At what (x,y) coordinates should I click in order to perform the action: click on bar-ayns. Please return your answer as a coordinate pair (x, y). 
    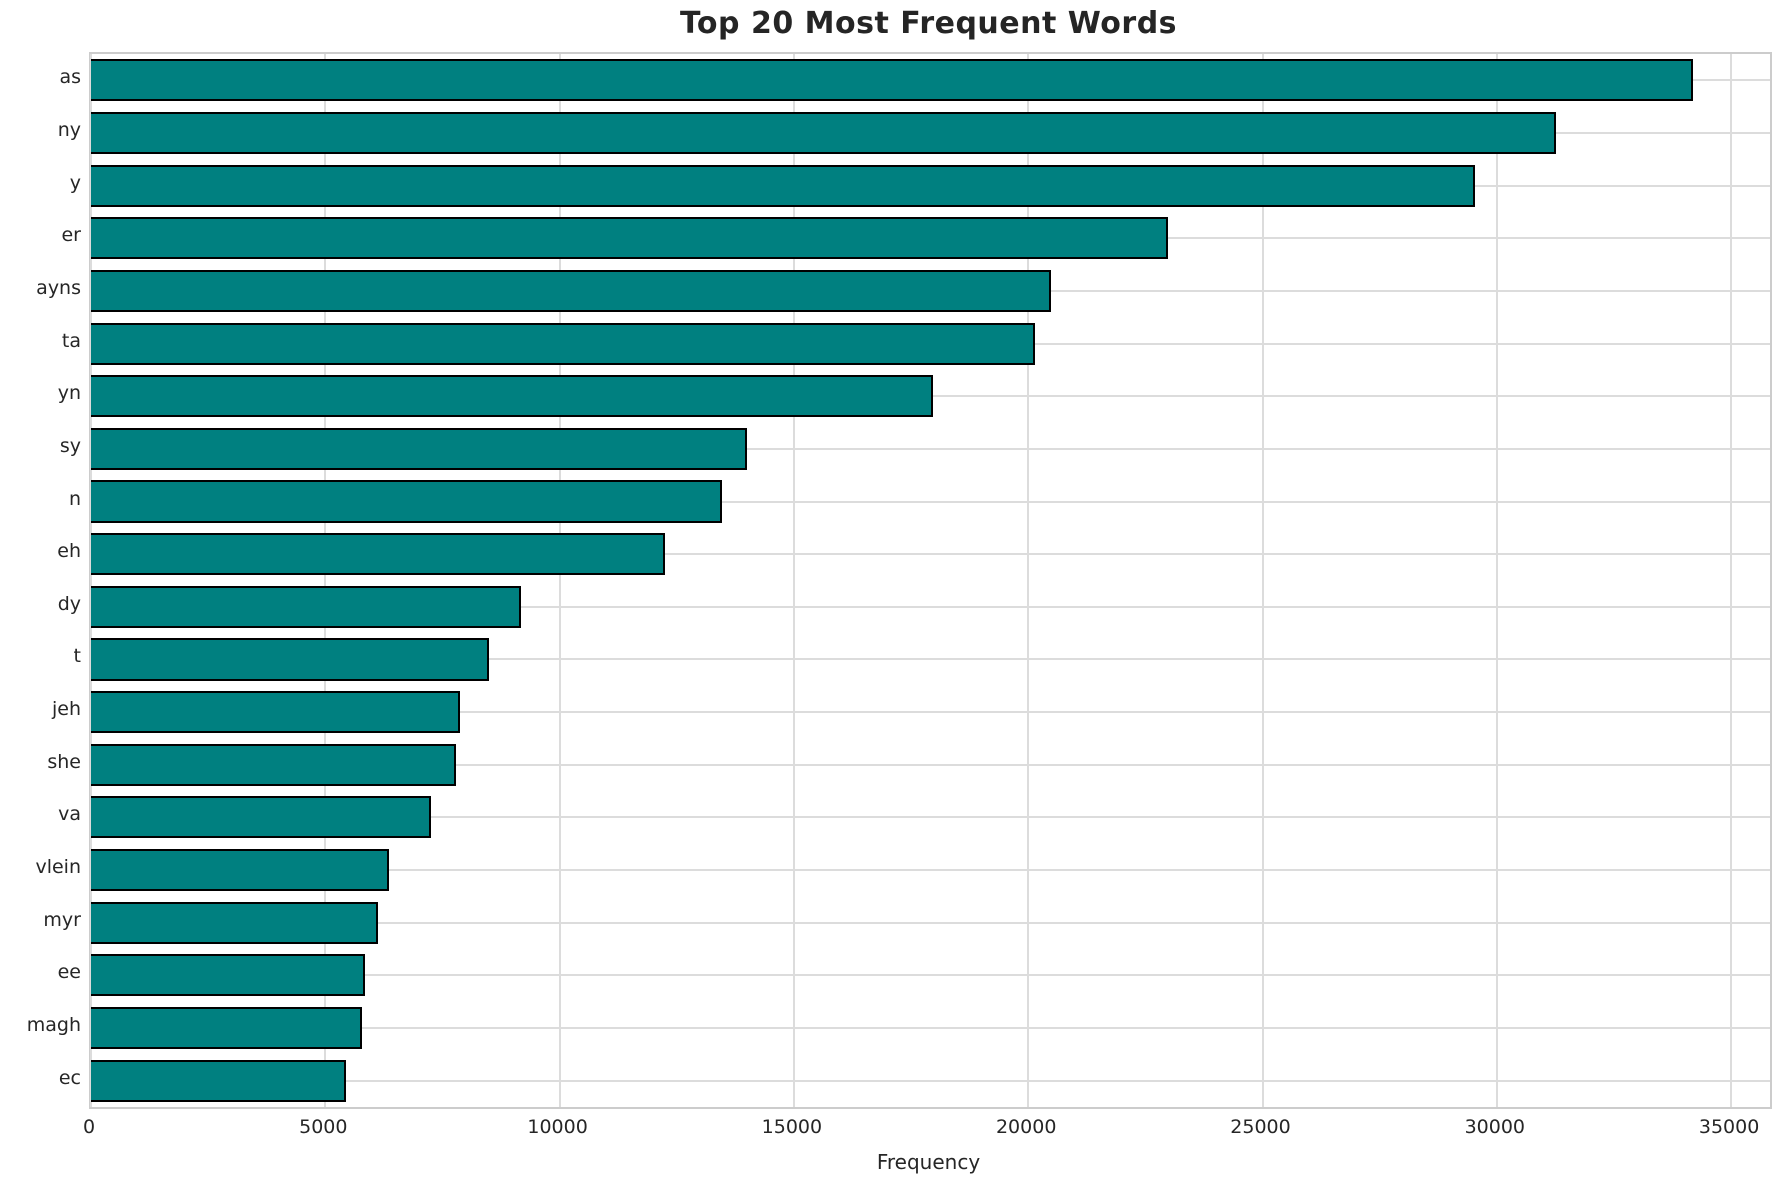
    Looking at the image, I should click on (571, 290).